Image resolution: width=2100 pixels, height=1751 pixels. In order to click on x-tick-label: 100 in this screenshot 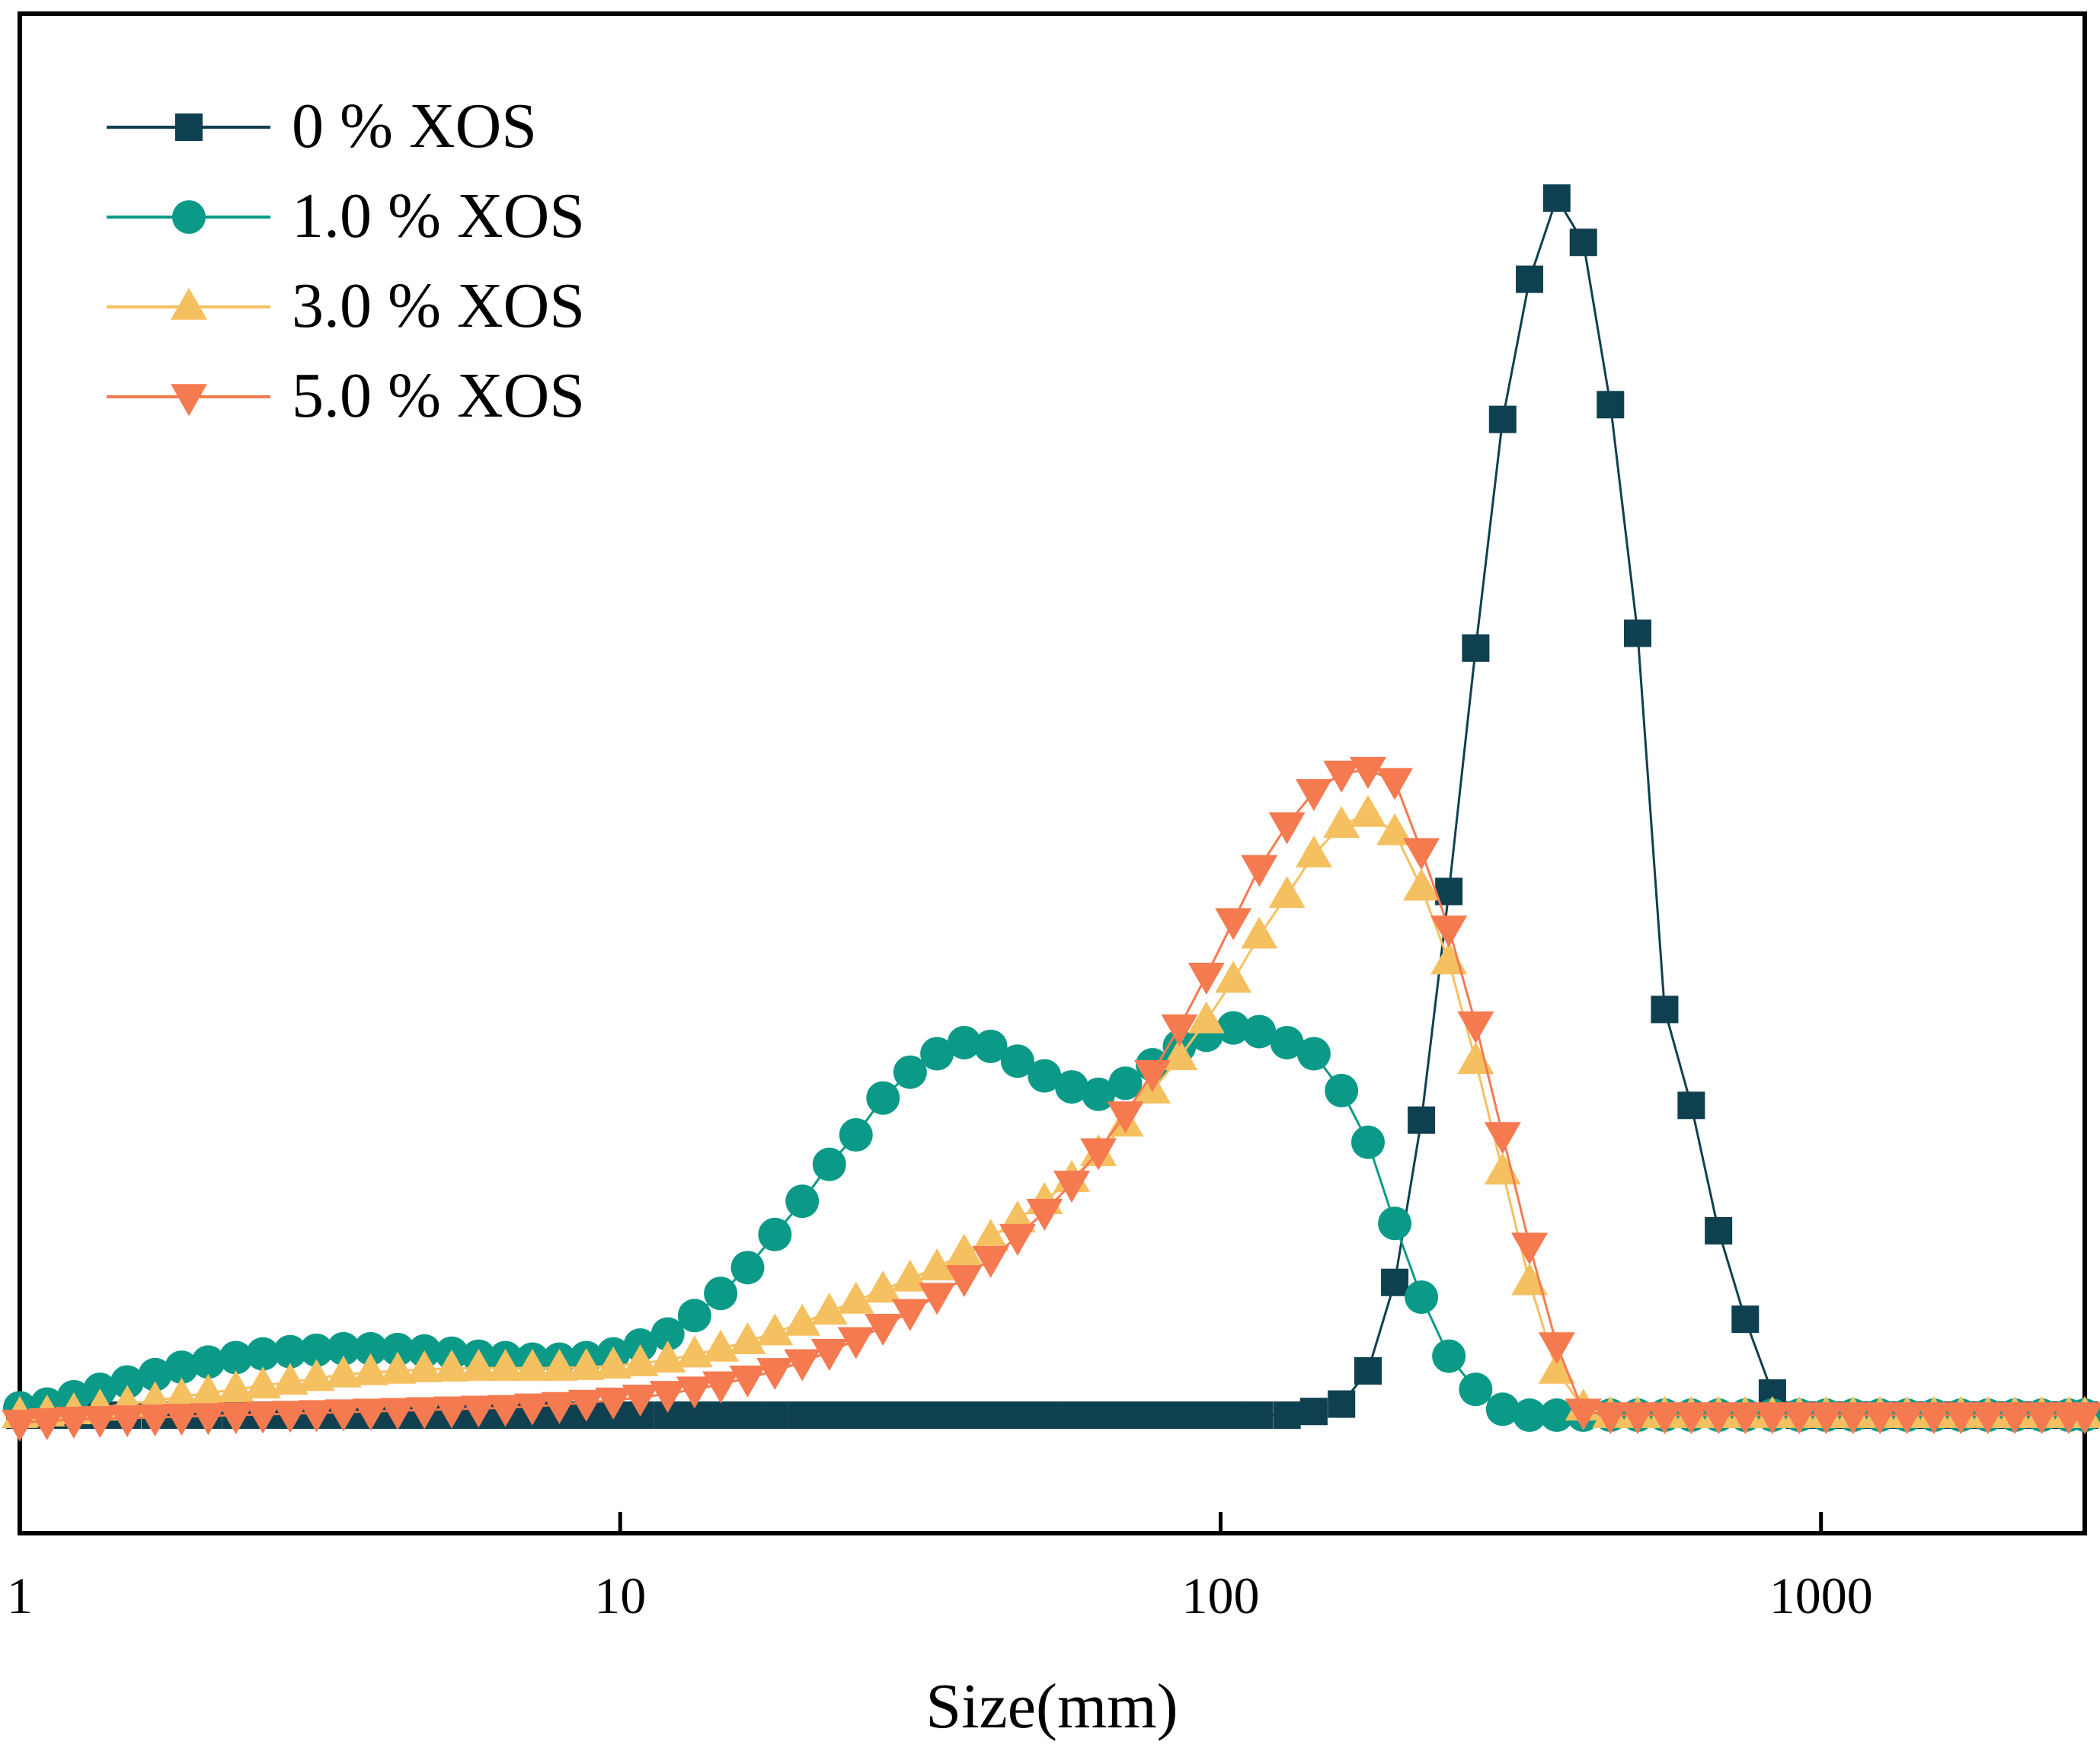, I will do `click(1220, 1596)`.